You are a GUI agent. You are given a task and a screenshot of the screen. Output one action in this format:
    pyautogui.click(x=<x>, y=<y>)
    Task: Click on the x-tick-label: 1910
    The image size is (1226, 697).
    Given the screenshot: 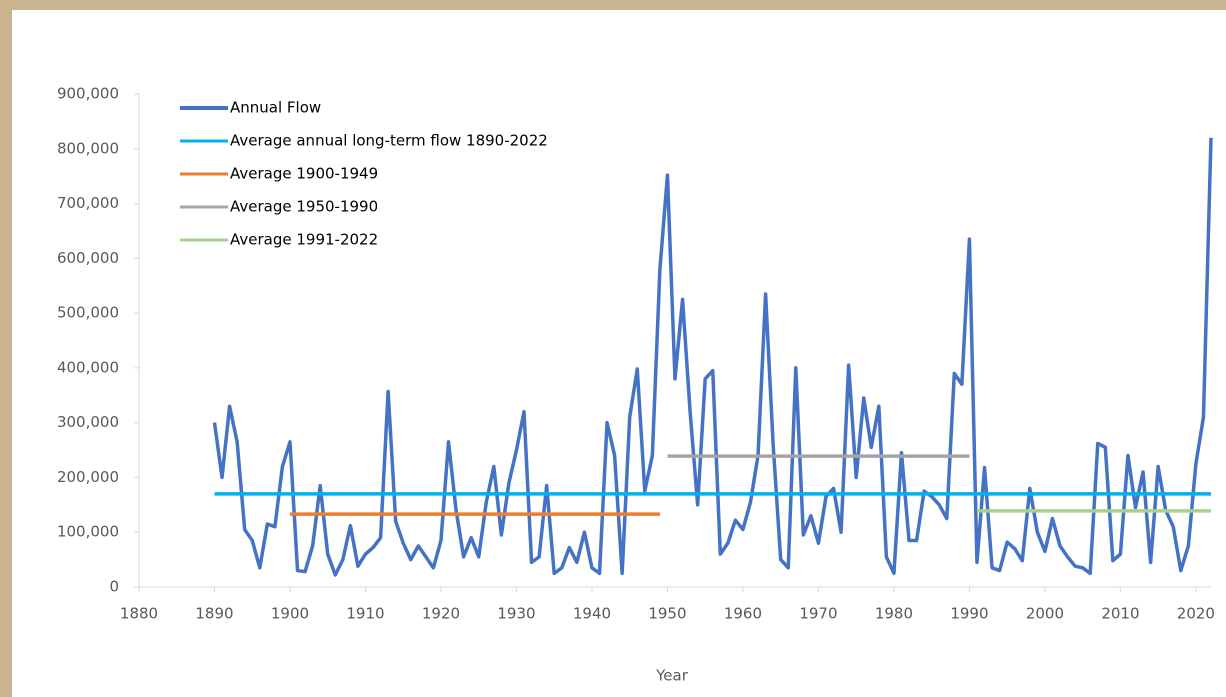 What is the action you would take?
    pyautogui.click(x=365, y=614)
    